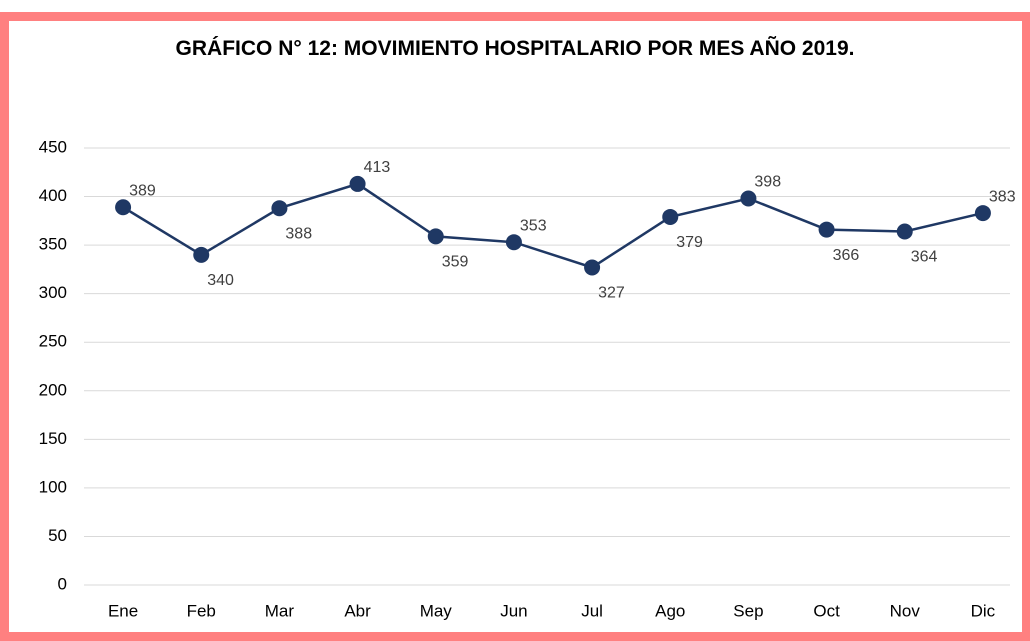 This screenshot has height=641, width=1030. What do you see at coordinates (377, 167) in the screenshot?
I see `data-label: 413` at bounding box center [377, 167].